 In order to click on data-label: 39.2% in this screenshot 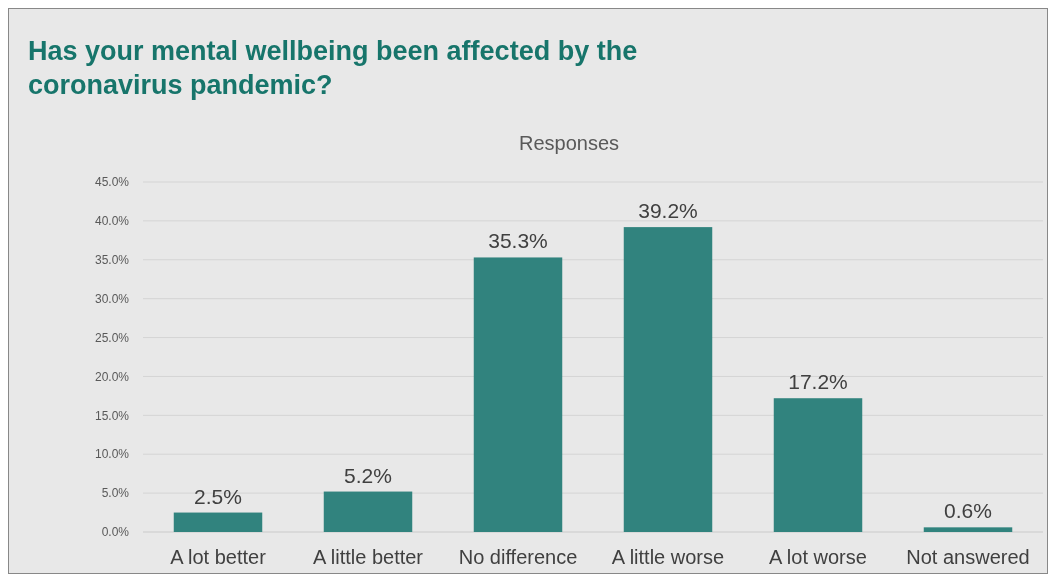, I will do `click(668, 211)`.